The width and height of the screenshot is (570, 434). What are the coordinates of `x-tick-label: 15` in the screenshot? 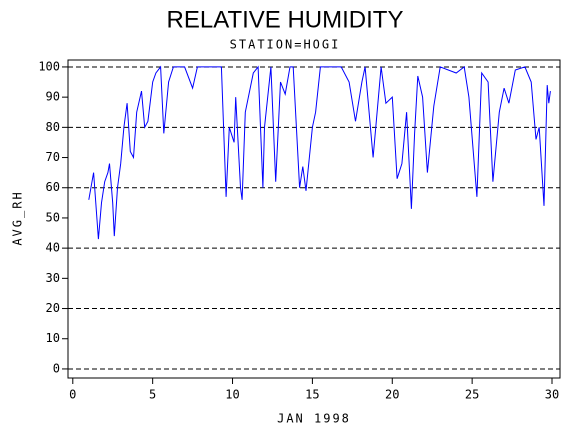 It's located at (312, 395).